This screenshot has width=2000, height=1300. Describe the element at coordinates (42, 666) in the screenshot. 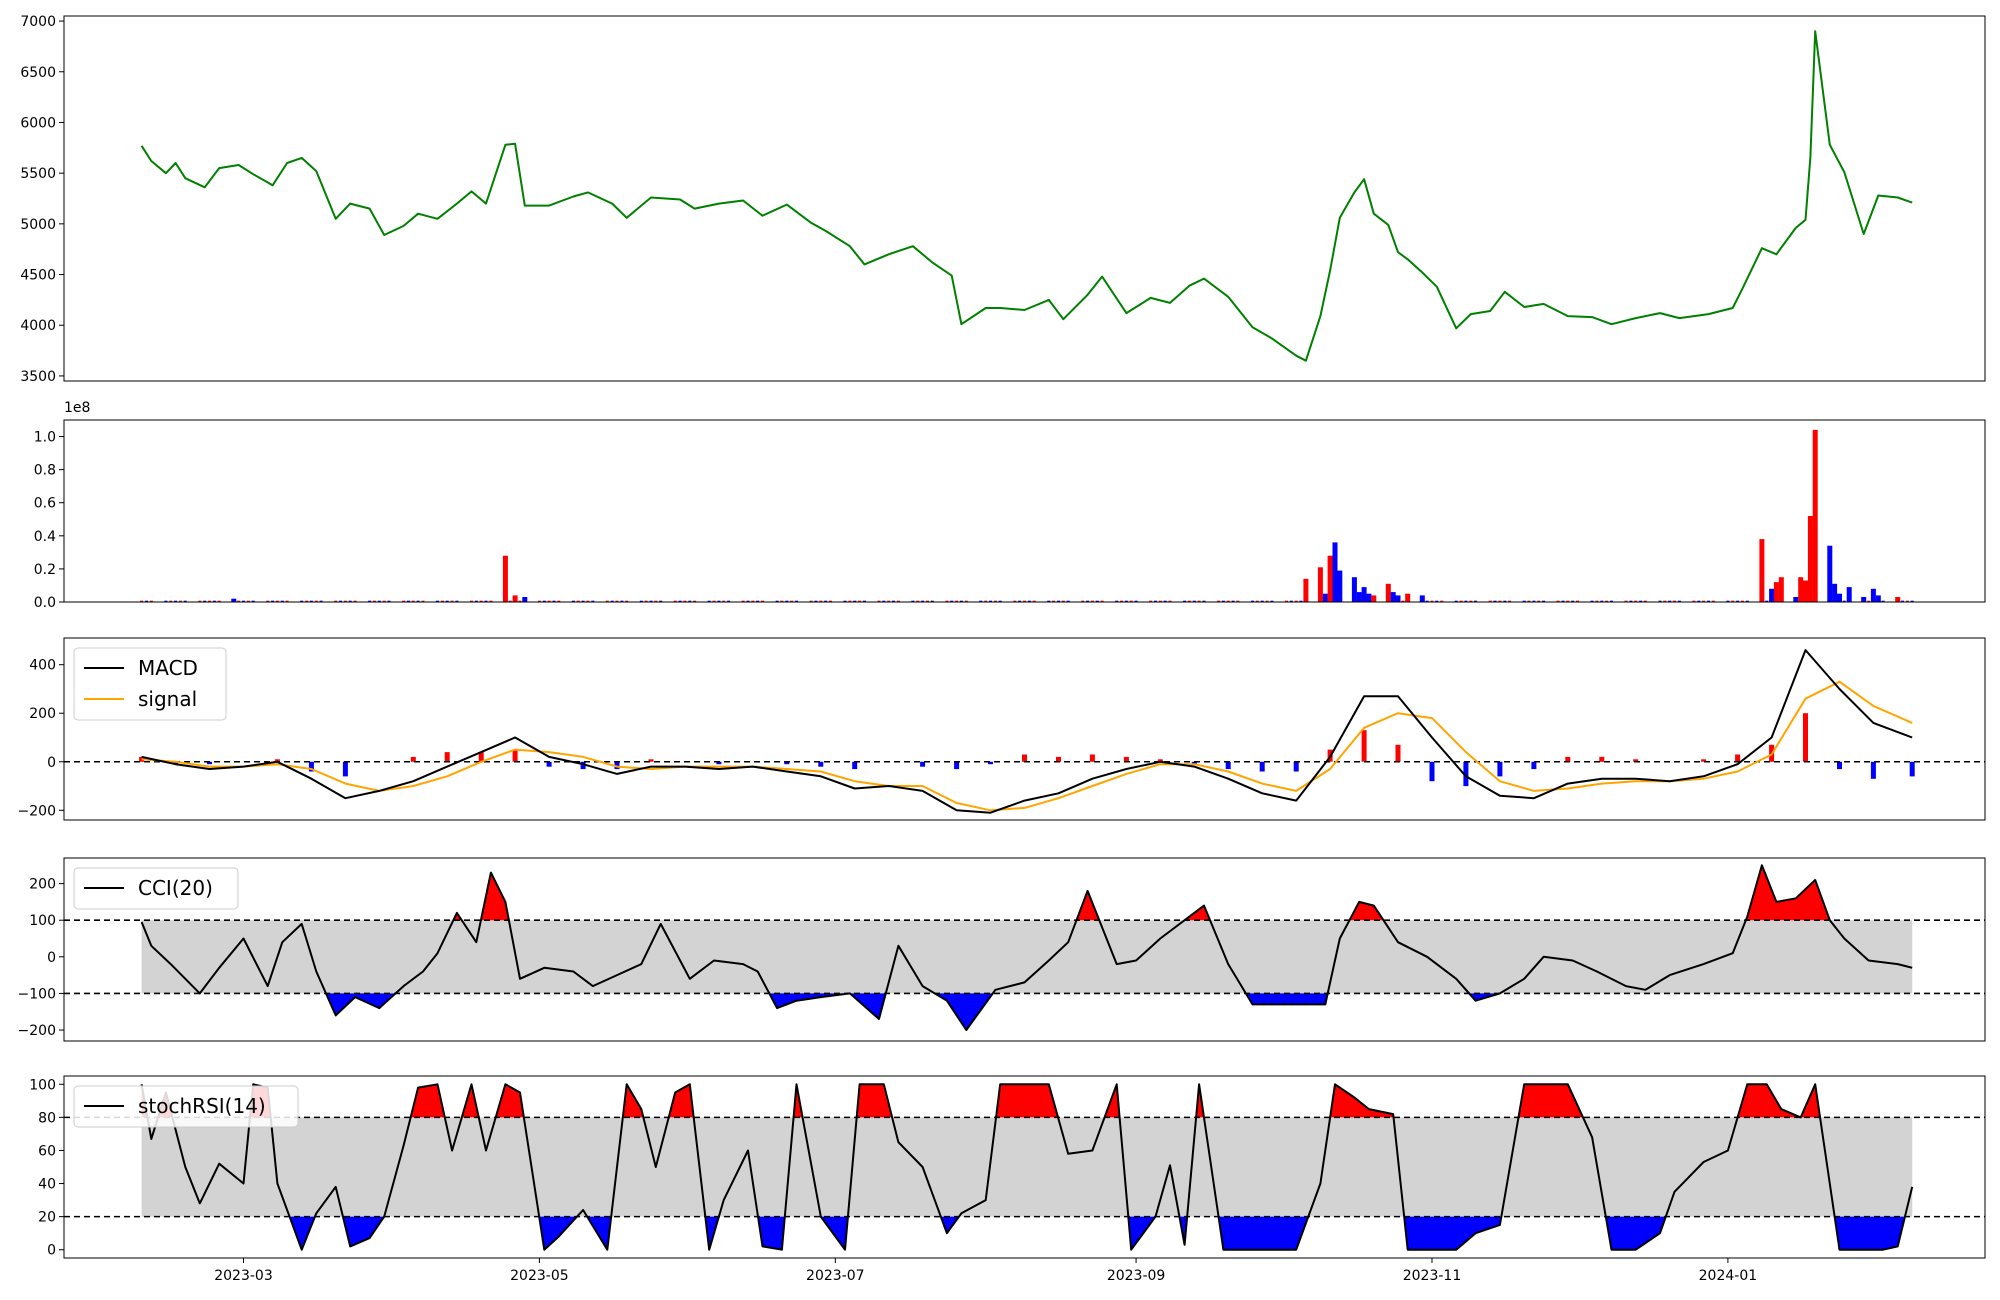

I see `macd-ytick-label: 400` at that location.